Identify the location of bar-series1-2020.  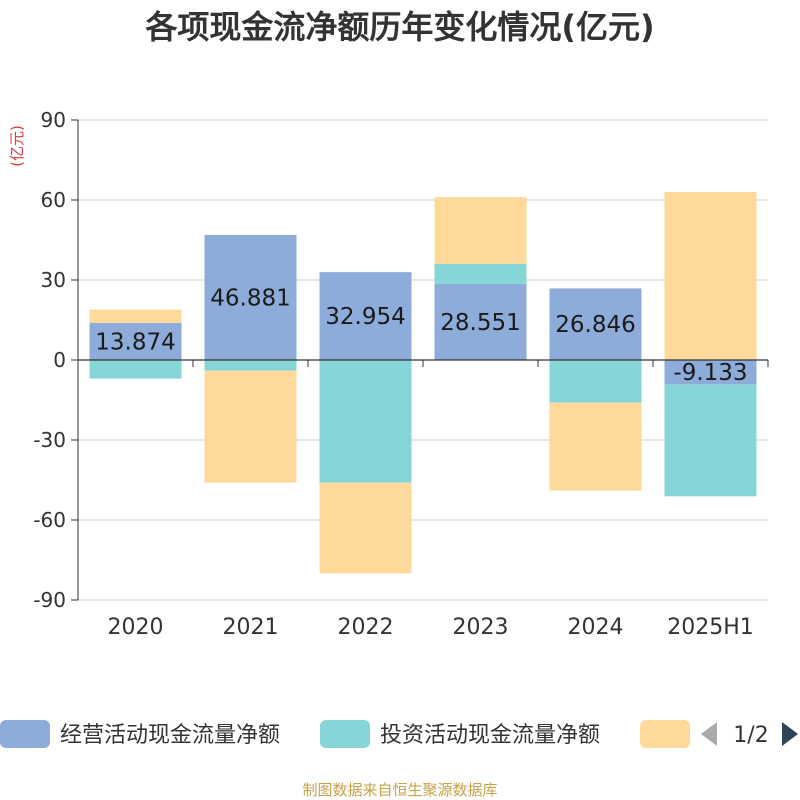
(135, 341).